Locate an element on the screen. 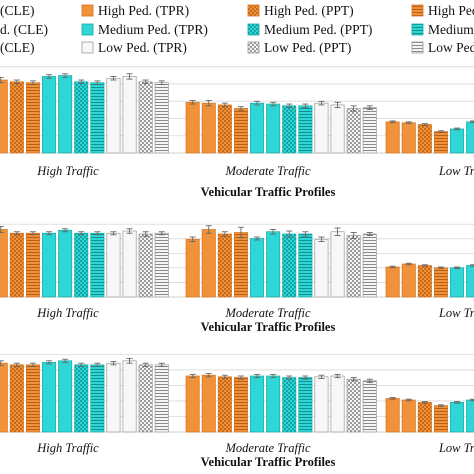 Image resolution: width=474 pixels, height=474 pixels. legend-item: Medium is located at coordinates (442, 29).